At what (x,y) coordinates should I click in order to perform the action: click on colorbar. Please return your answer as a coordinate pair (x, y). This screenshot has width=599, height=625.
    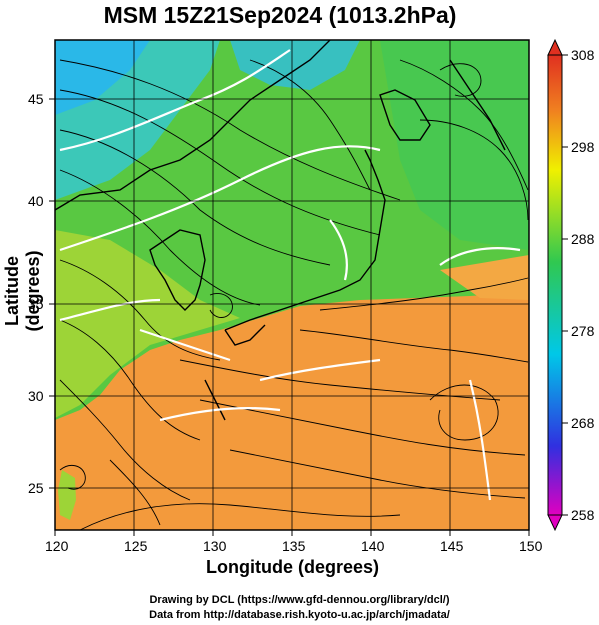
    Looking at the image, I should click on (557, 285).